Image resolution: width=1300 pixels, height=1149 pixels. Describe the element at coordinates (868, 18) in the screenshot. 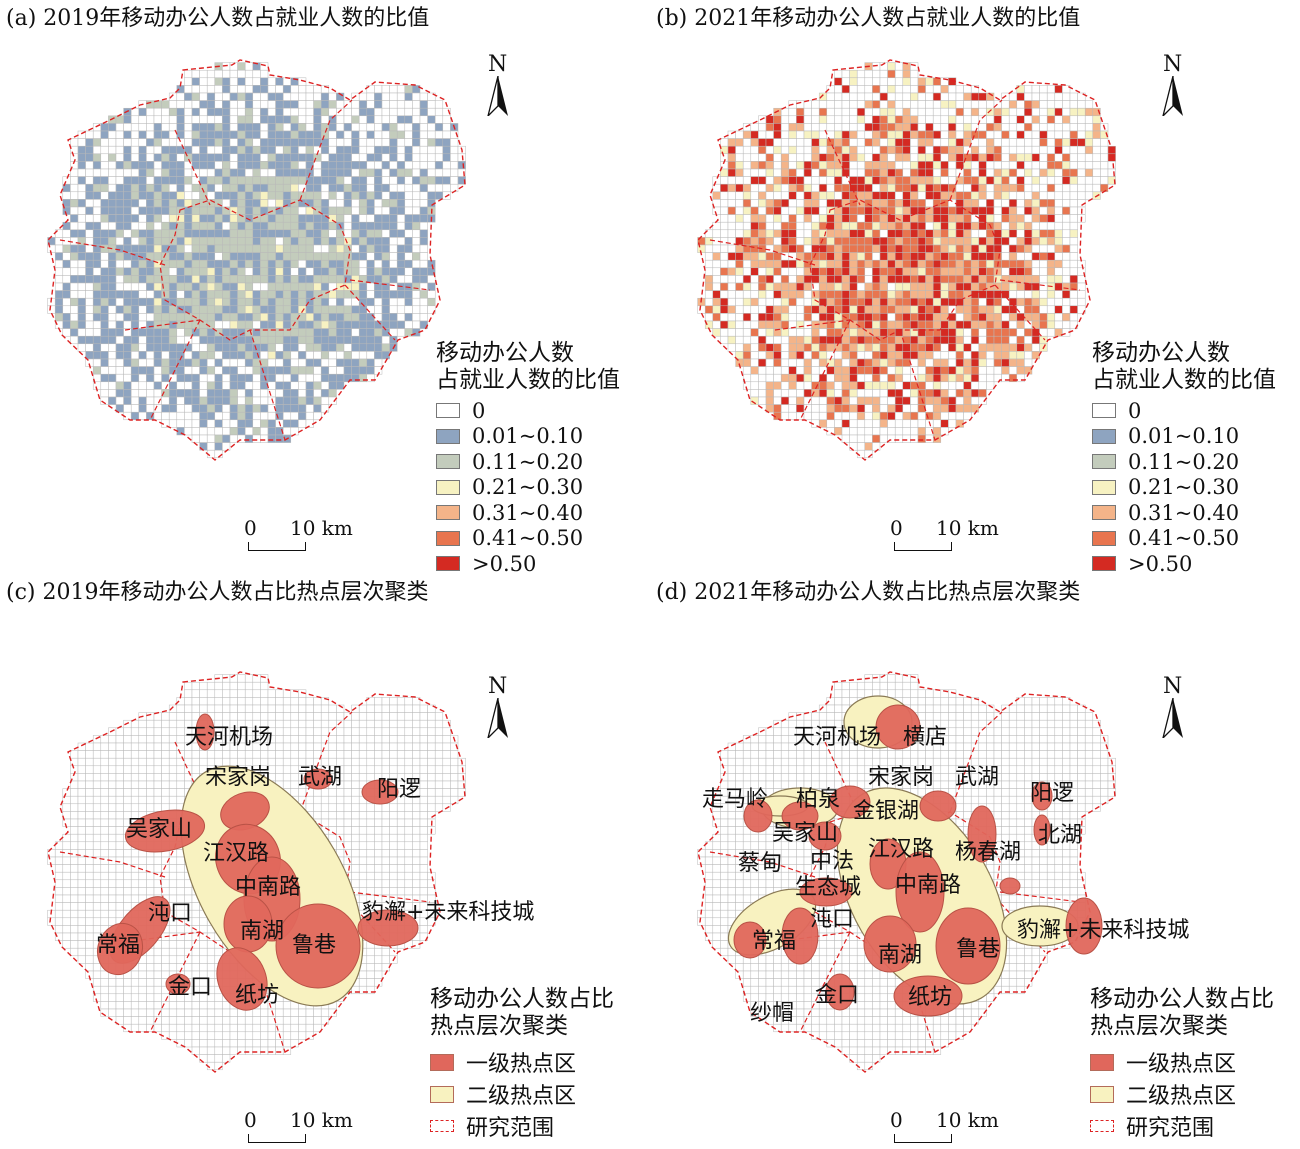

I see `panel-title: (b) 2021年移动办公人数占就业人数的比值` at that location.